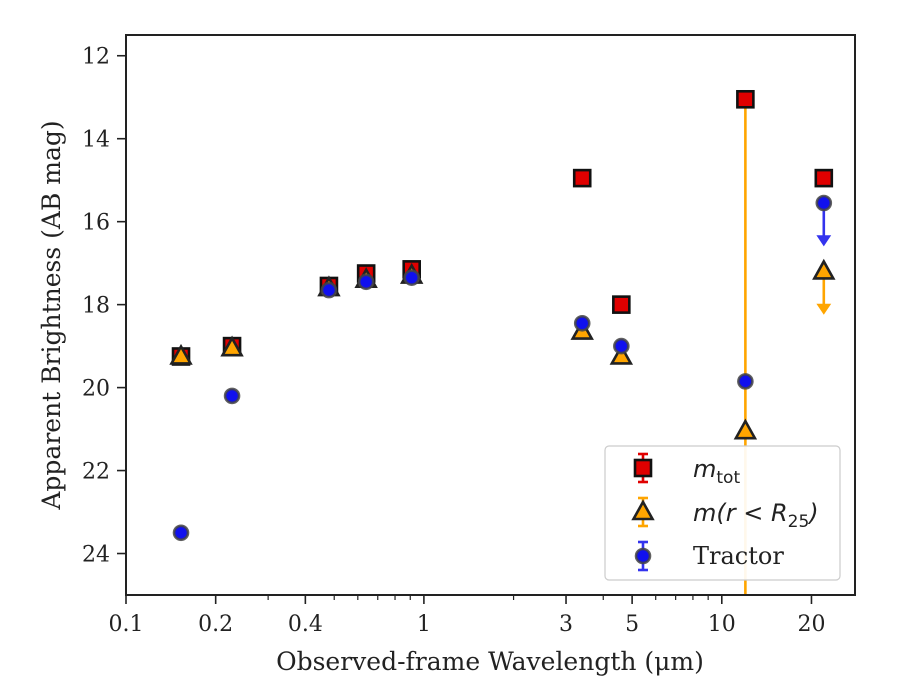  Describe the element at coordinates (824, 241) in the screenshot. I see `tractor-upper-limit-arrow-head` at that location.